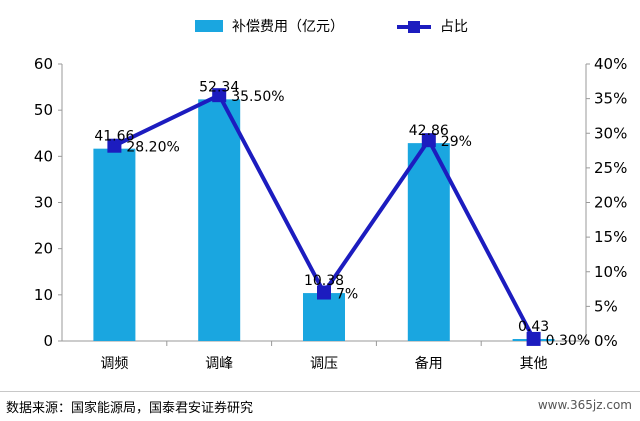 The image size is (640, 421). I want to click on line-value-label: 28.20%, so click(152, 148).